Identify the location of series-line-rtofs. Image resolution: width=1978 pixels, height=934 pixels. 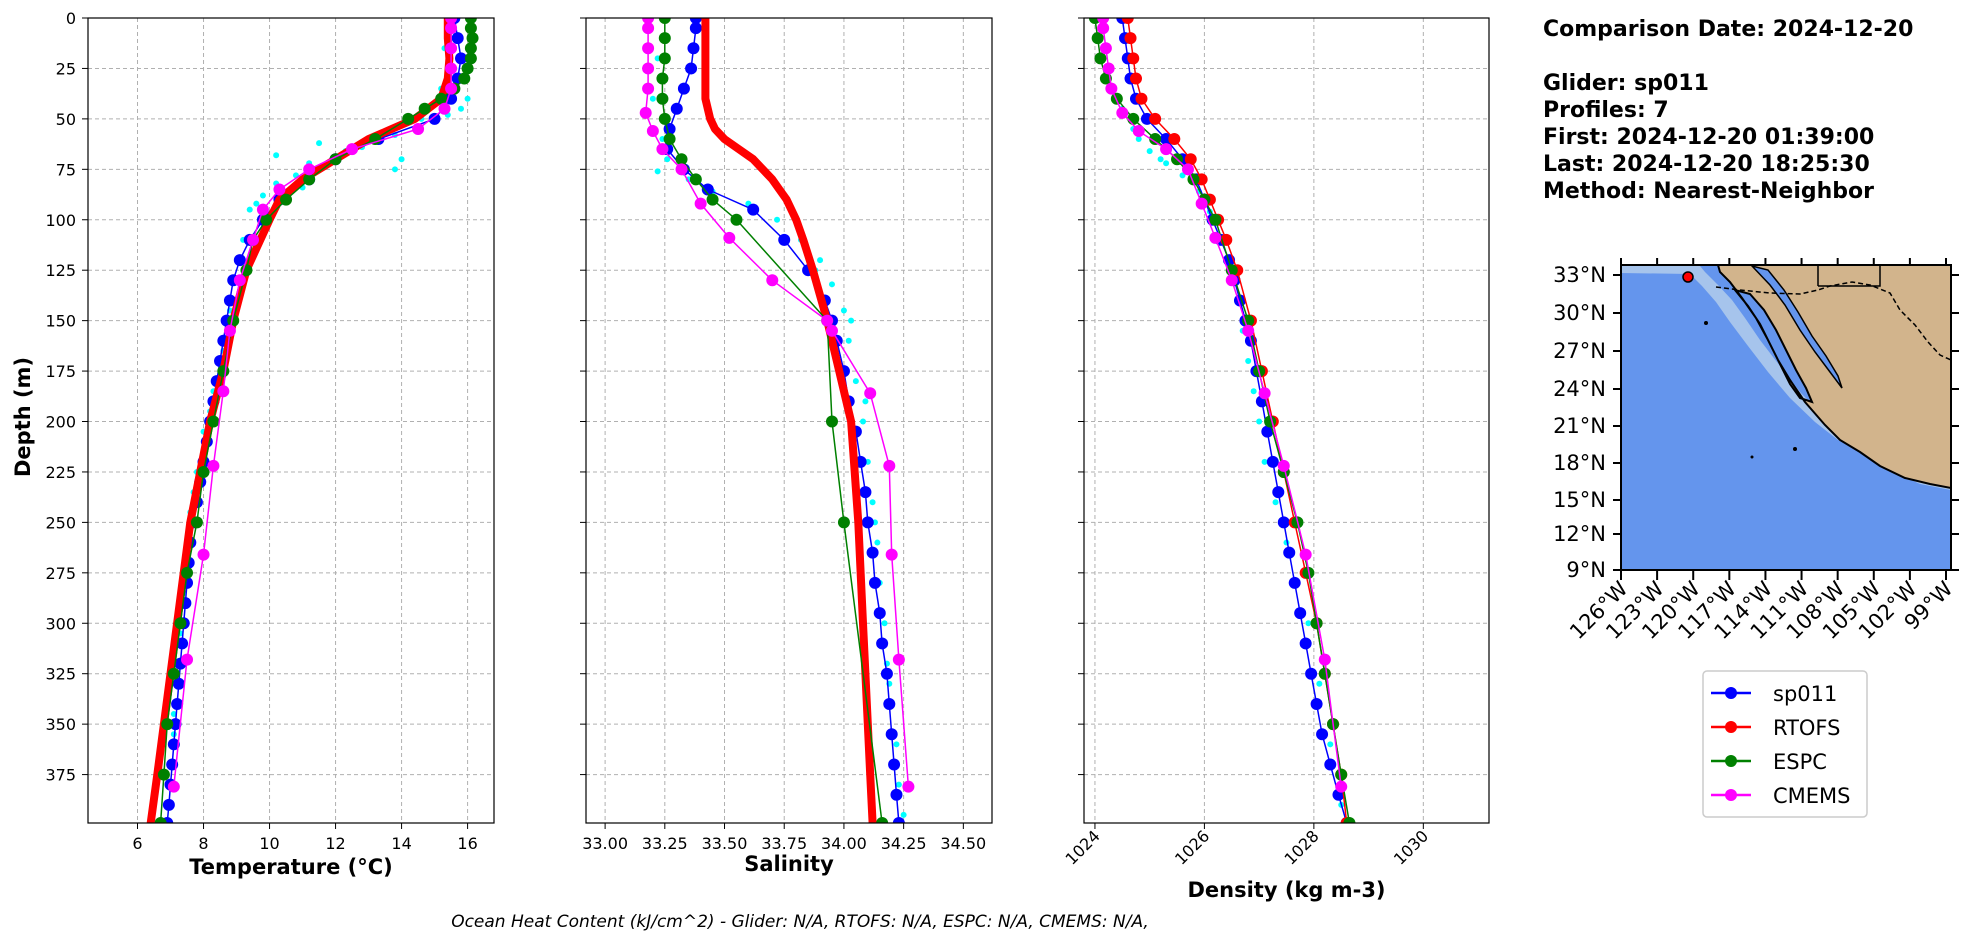
(300, 420).